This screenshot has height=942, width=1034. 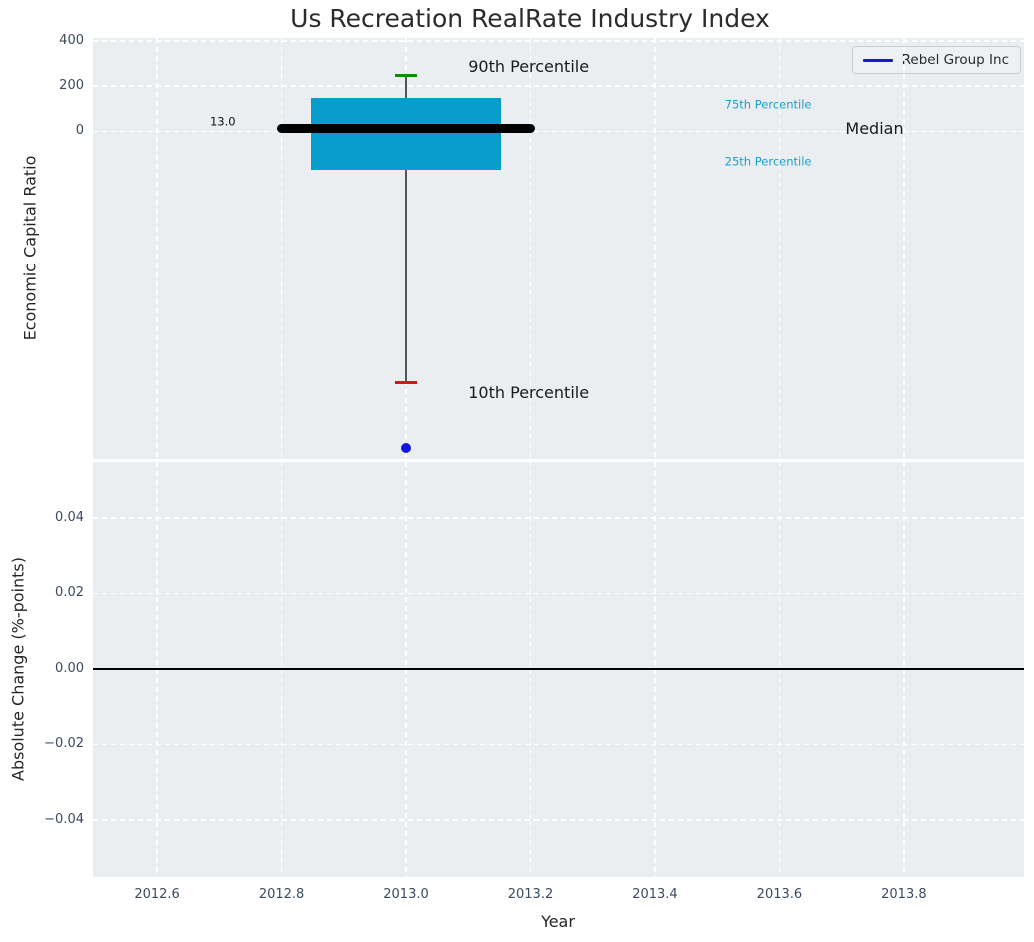 I want to click on q3-label: 75th Percentile, so click(x=768, y=104).